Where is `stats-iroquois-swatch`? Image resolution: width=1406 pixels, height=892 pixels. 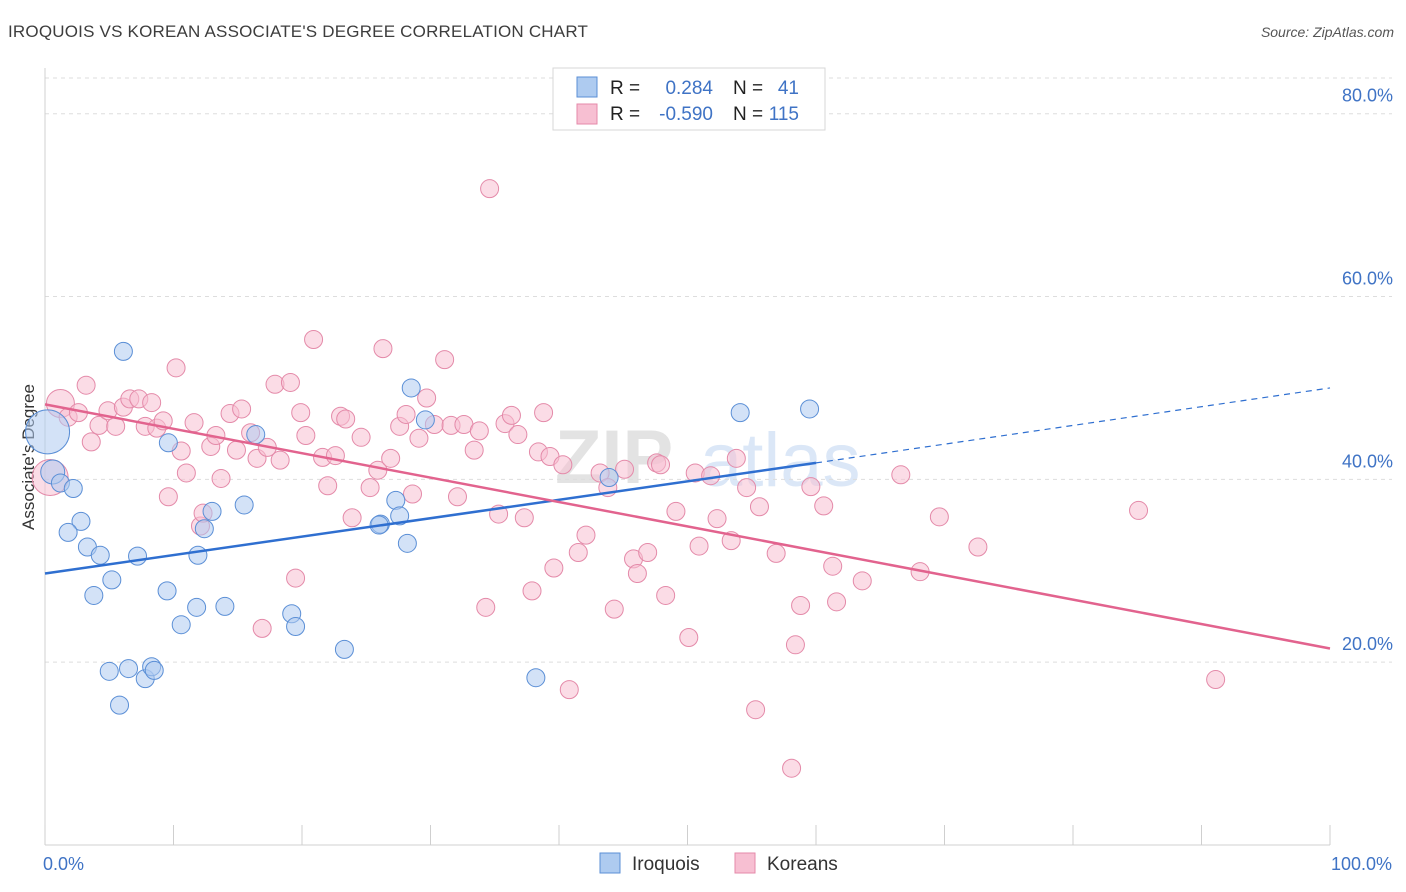
stats-iroquois-swatch is located at coordinates (587, 87).